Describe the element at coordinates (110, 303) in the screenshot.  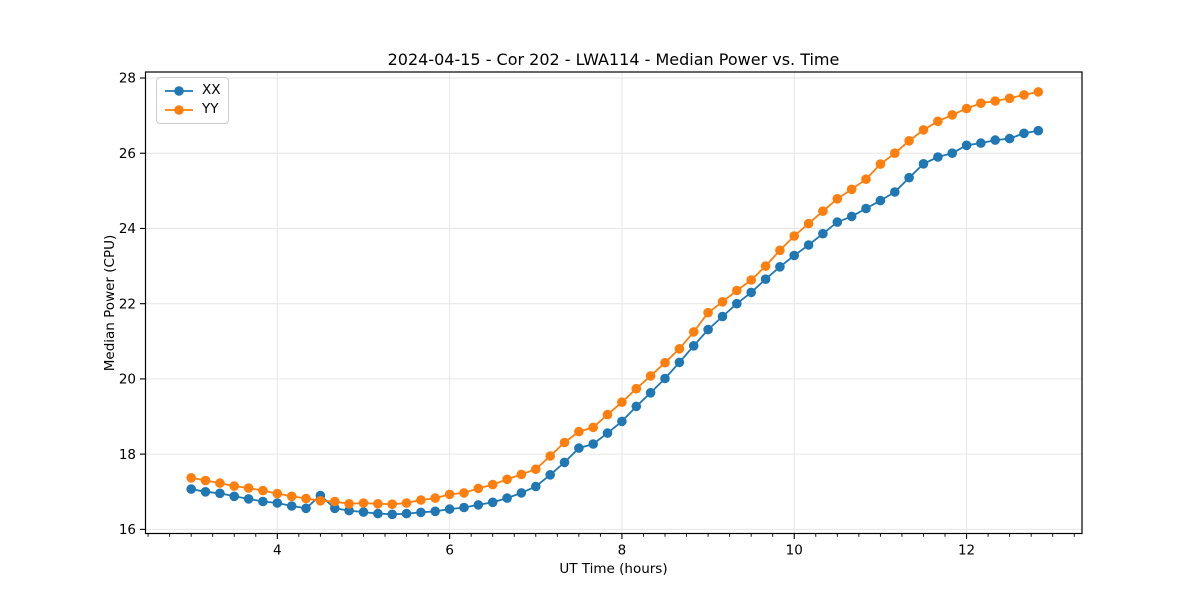
I see `y-axis-label: Median Power (CPU)` at that location.